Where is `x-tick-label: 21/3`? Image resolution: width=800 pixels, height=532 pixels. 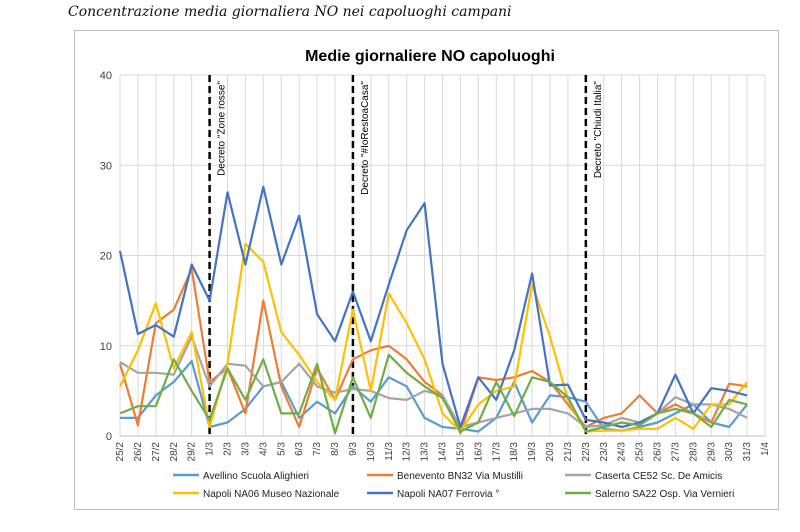 x-tick-label: 21/3 is located at coordinates (568, 452).